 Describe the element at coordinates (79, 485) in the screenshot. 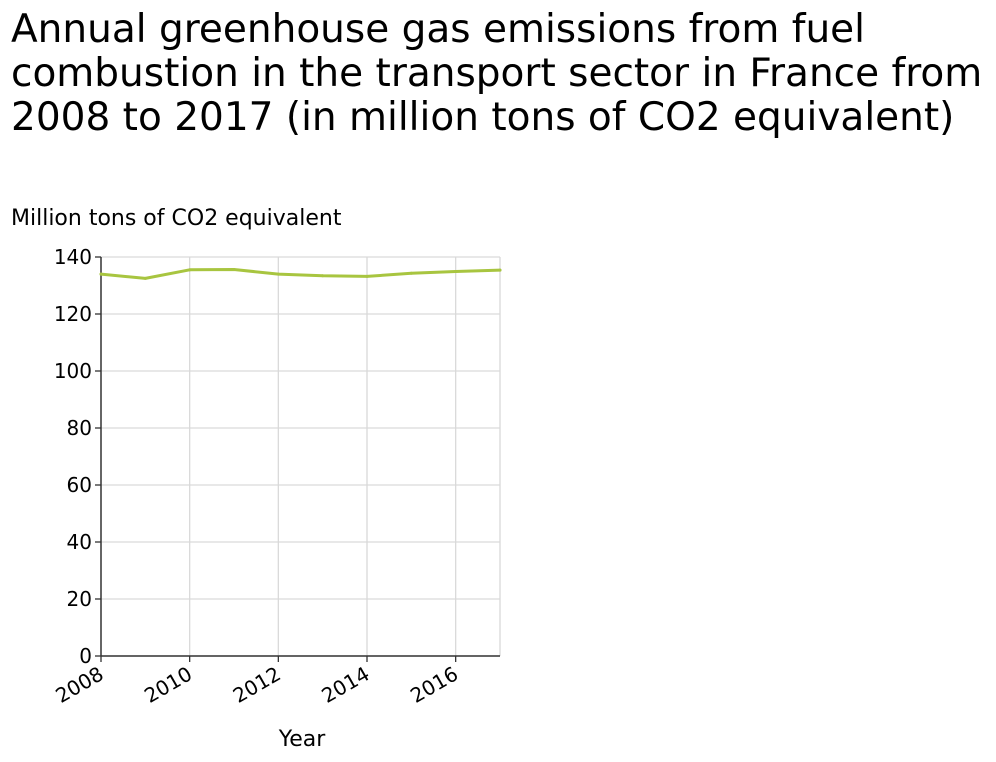

I see `y-tick-label: 60` at that location.